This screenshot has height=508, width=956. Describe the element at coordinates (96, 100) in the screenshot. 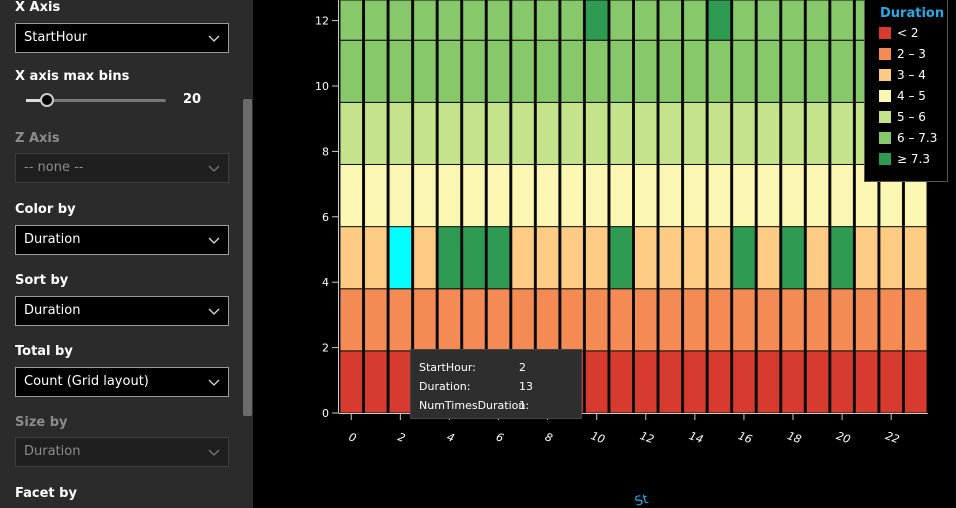

I see `bins-slider-track` at that location.